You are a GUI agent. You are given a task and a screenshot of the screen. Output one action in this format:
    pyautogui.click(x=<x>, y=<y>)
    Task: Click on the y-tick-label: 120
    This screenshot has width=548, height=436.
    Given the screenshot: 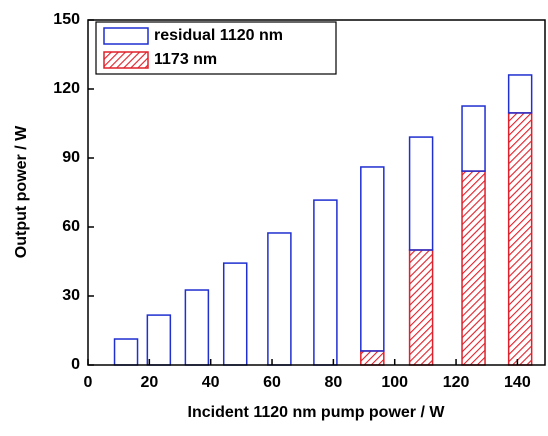 What is the action you would take?
    pyautogui.click(x=66, y=88)
    